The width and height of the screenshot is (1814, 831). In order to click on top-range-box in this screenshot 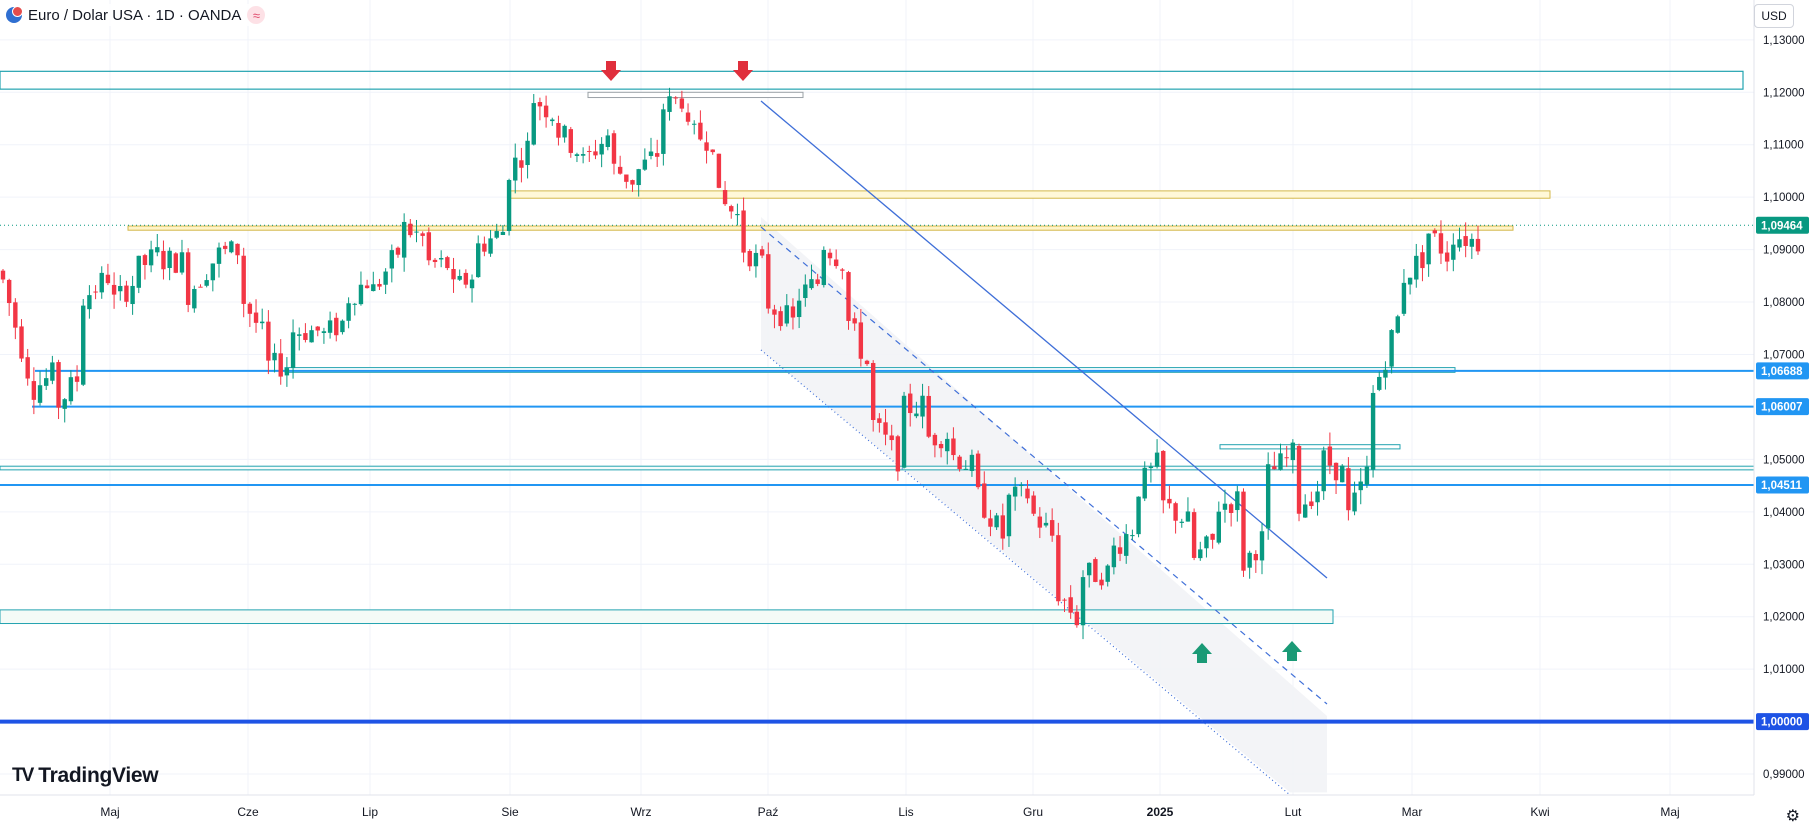, I will do `click(695, 95)`.